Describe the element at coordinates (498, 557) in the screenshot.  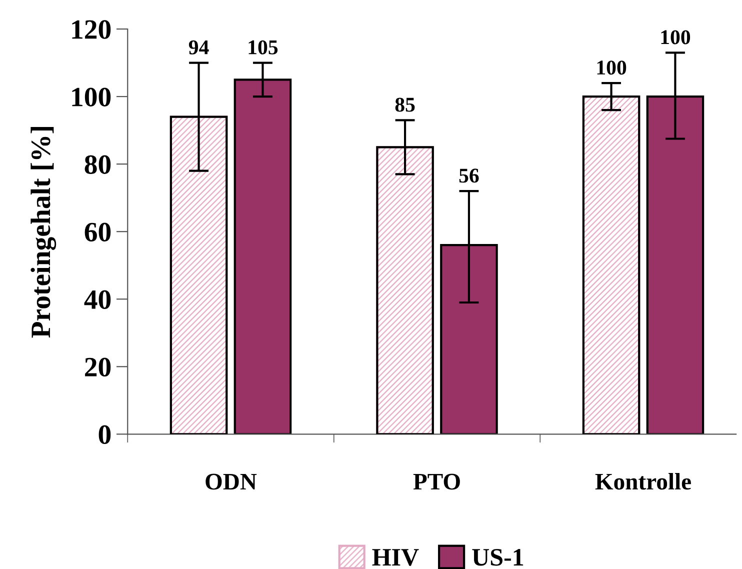
I see `legend-label: US-1` at that location.